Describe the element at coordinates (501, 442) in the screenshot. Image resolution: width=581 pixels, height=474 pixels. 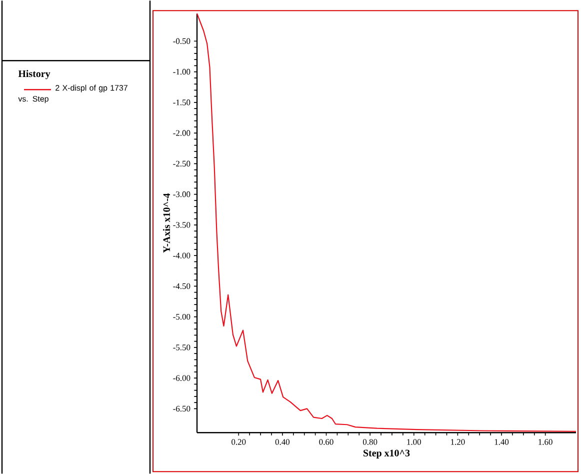
I see `x-tick-label: 1.40` at that location.